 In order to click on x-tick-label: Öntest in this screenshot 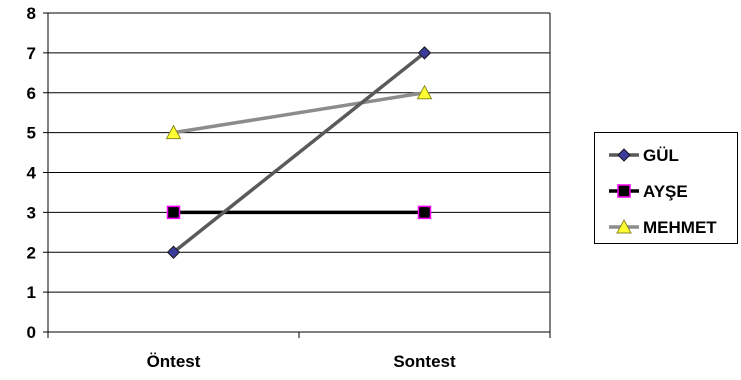, I will do `click(174, 361)`.